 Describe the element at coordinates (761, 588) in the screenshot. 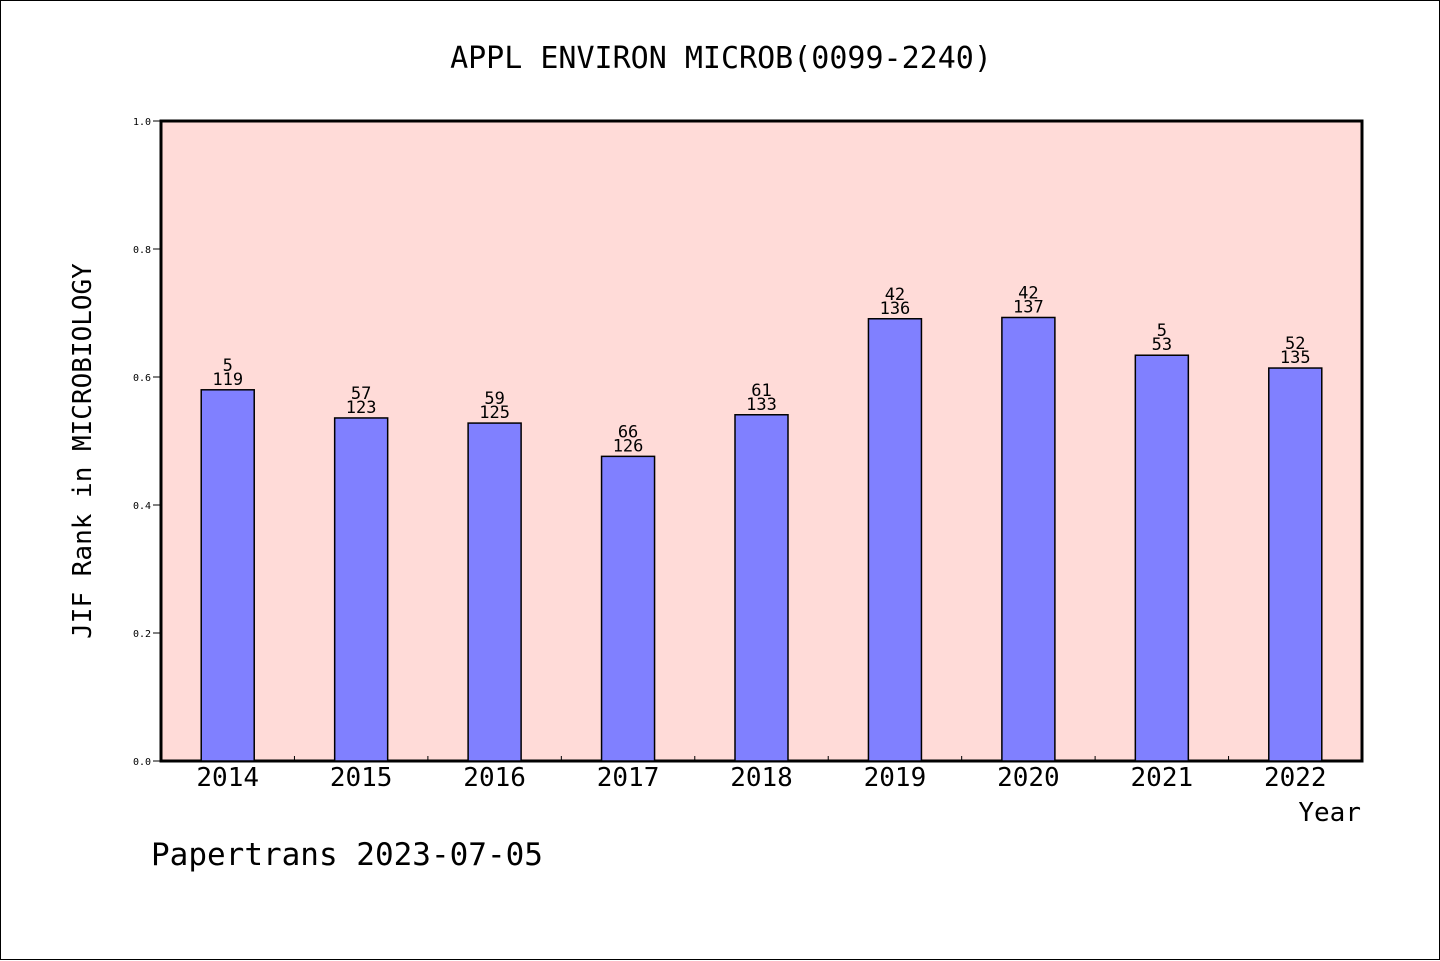

I see `bar-2018` at that location.